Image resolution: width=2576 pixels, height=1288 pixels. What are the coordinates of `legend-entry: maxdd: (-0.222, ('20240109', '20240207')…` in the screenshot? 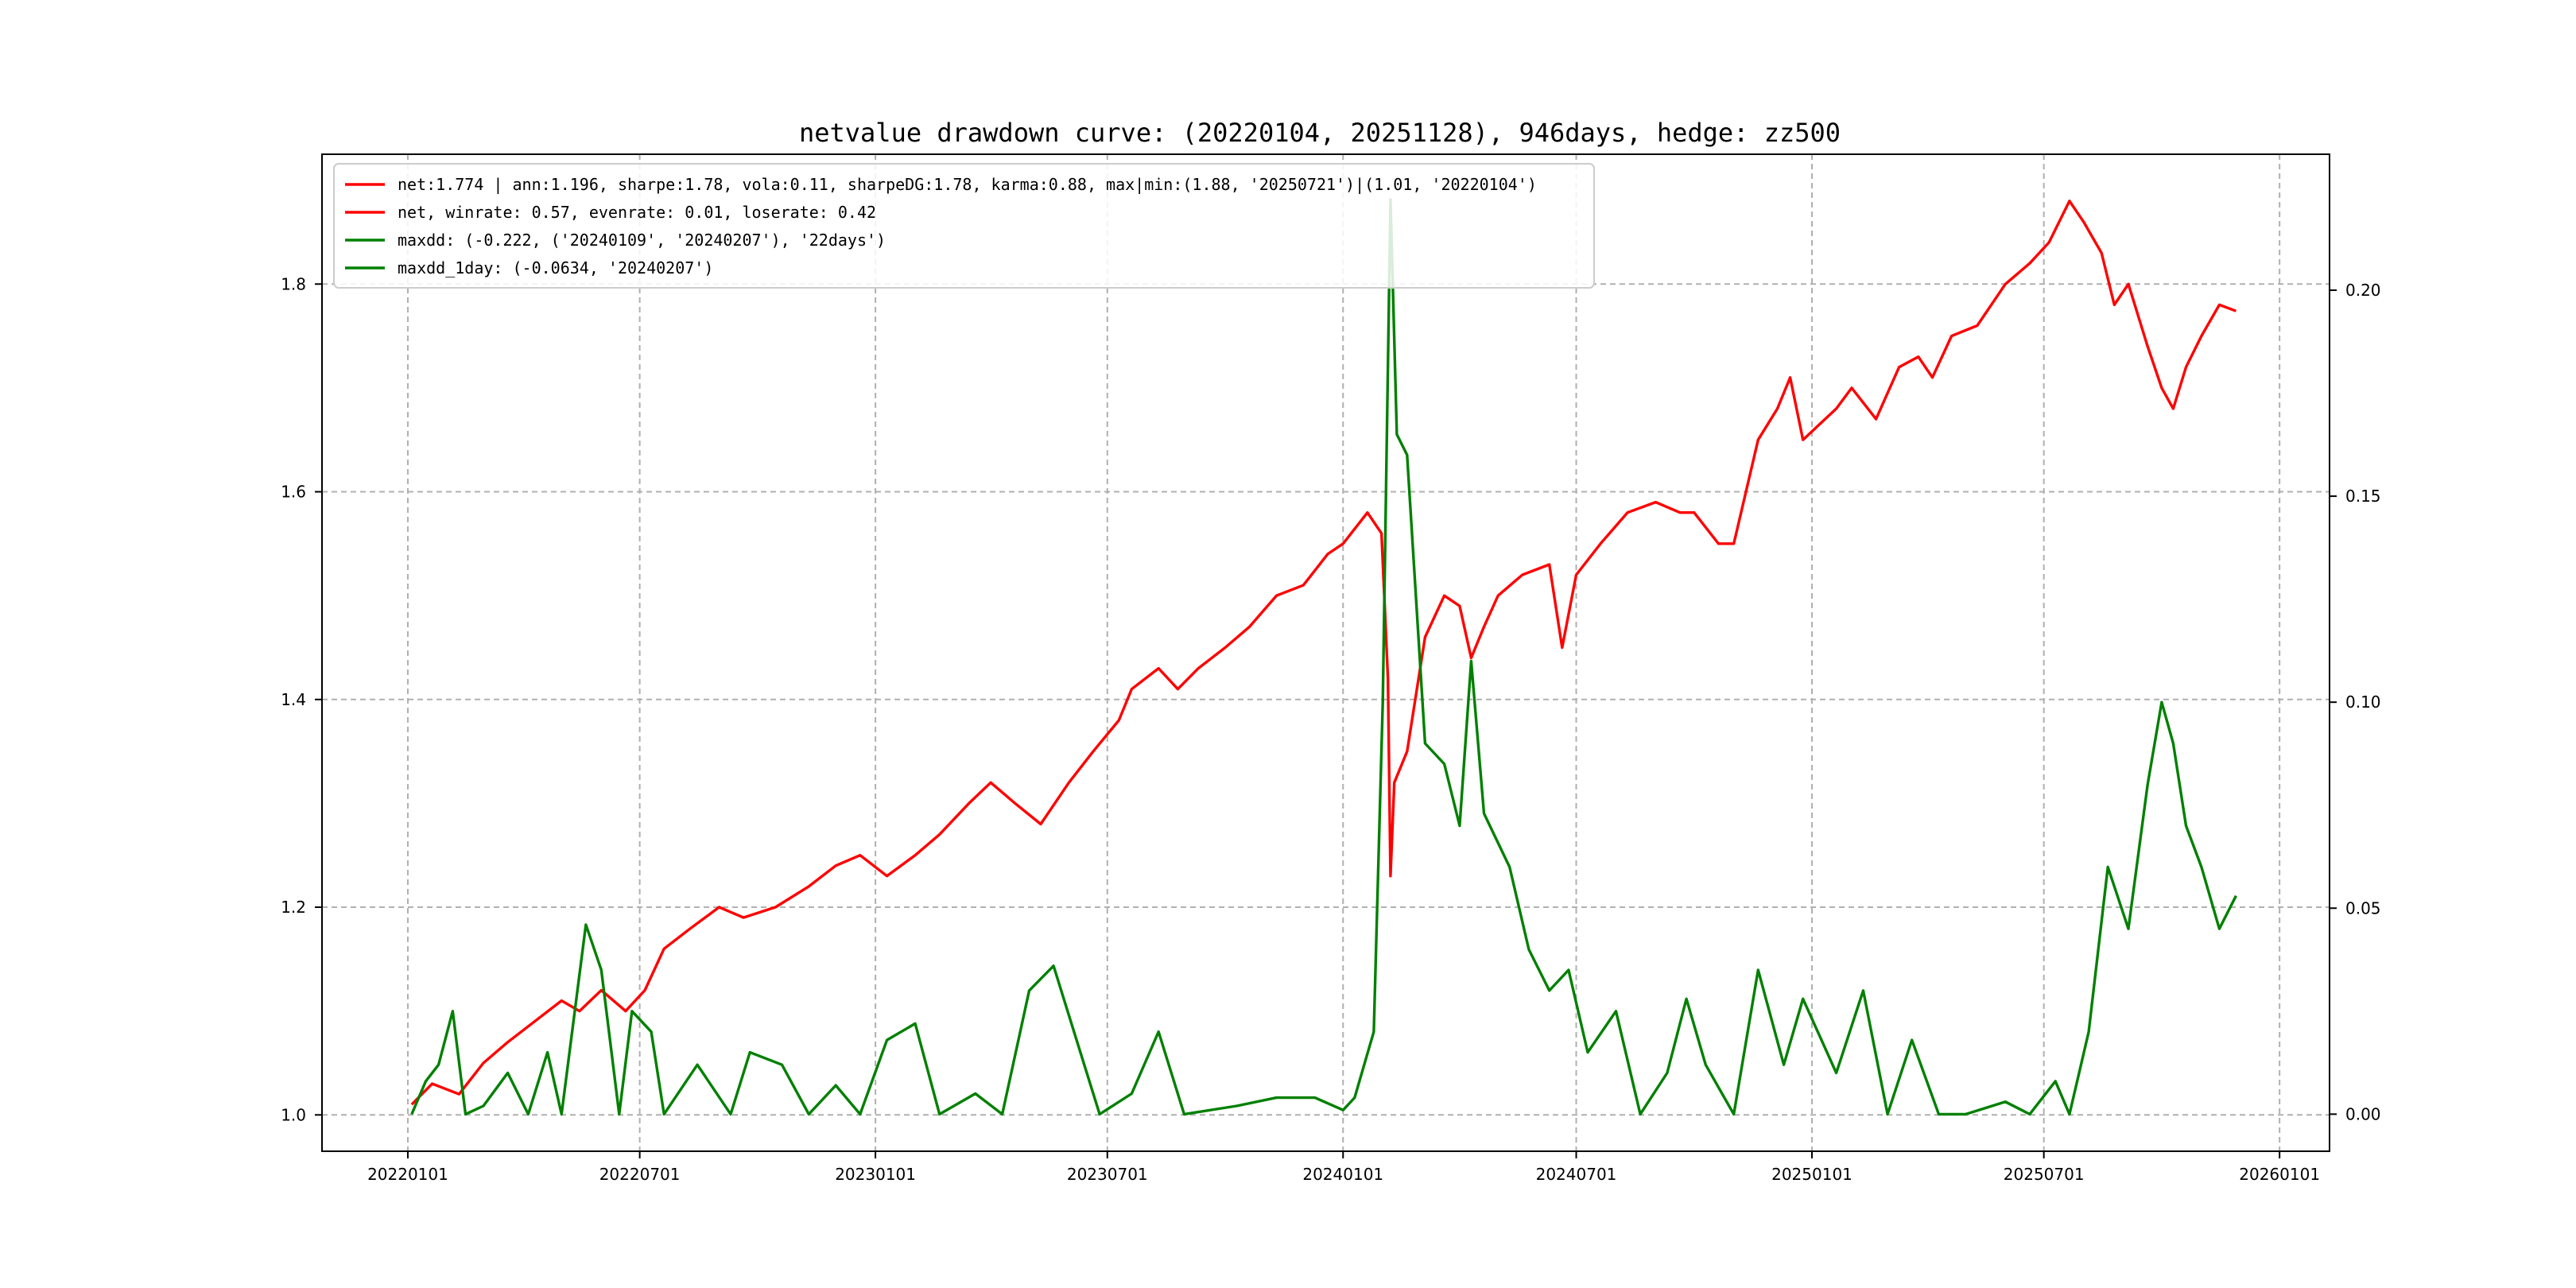 It's located at (642, 241).